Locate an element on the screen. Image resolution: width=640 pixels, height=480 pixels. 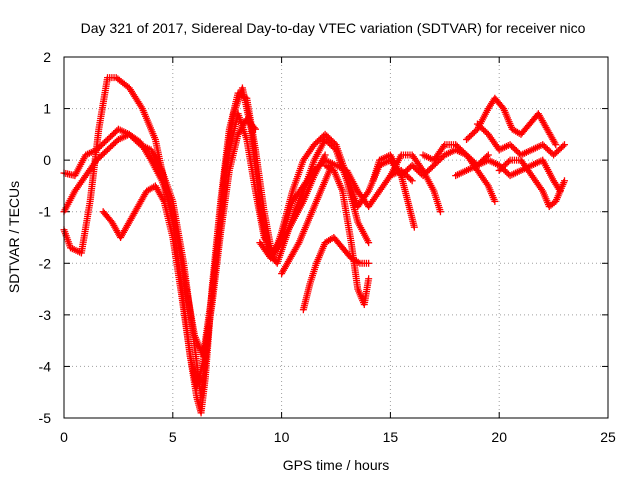
x-tick-label: 10 is located at coordinates (282, 437).